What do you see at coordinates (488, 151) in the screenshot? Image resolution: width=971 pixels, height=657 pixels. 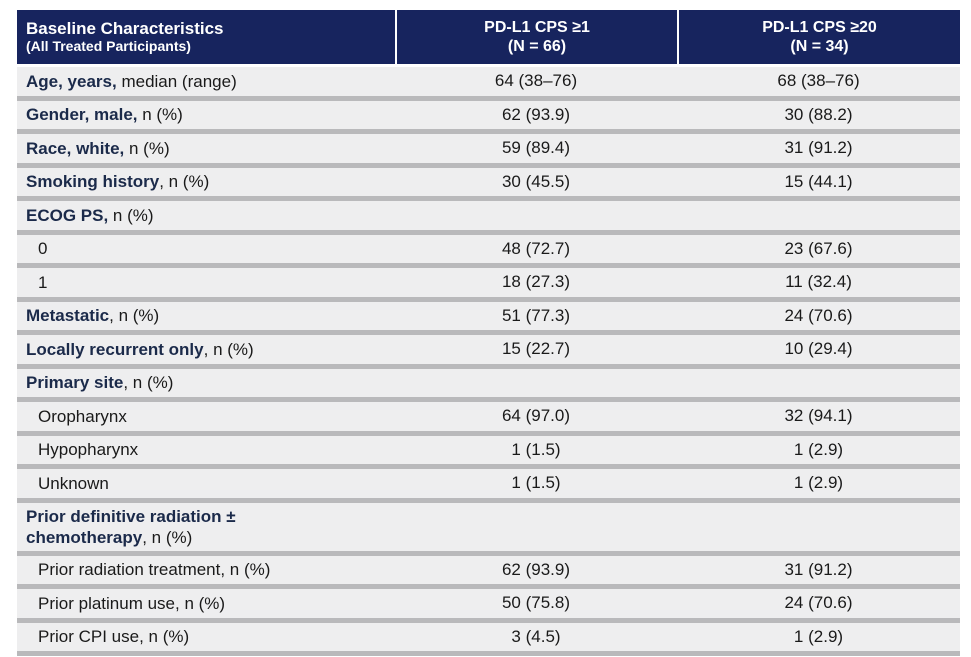 I see `table-row-race: Race, white, n (%) 59 (89.4) 31 (91.2)` at bounding box center [488, 151].